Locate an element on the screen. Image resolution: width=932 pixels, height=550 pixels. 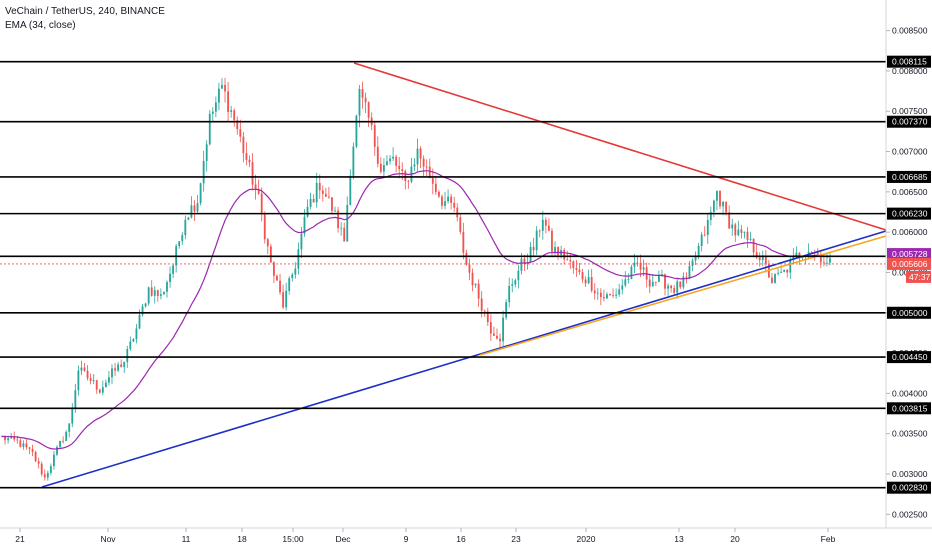
time-tick-label: 9 is located at coordinates (406, 539).